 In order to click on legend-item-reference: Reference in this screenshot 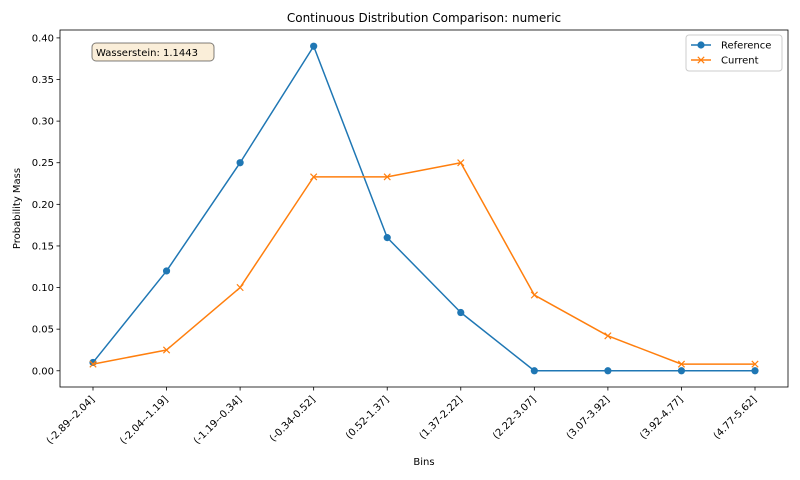, I will do `click(731, 46)`.